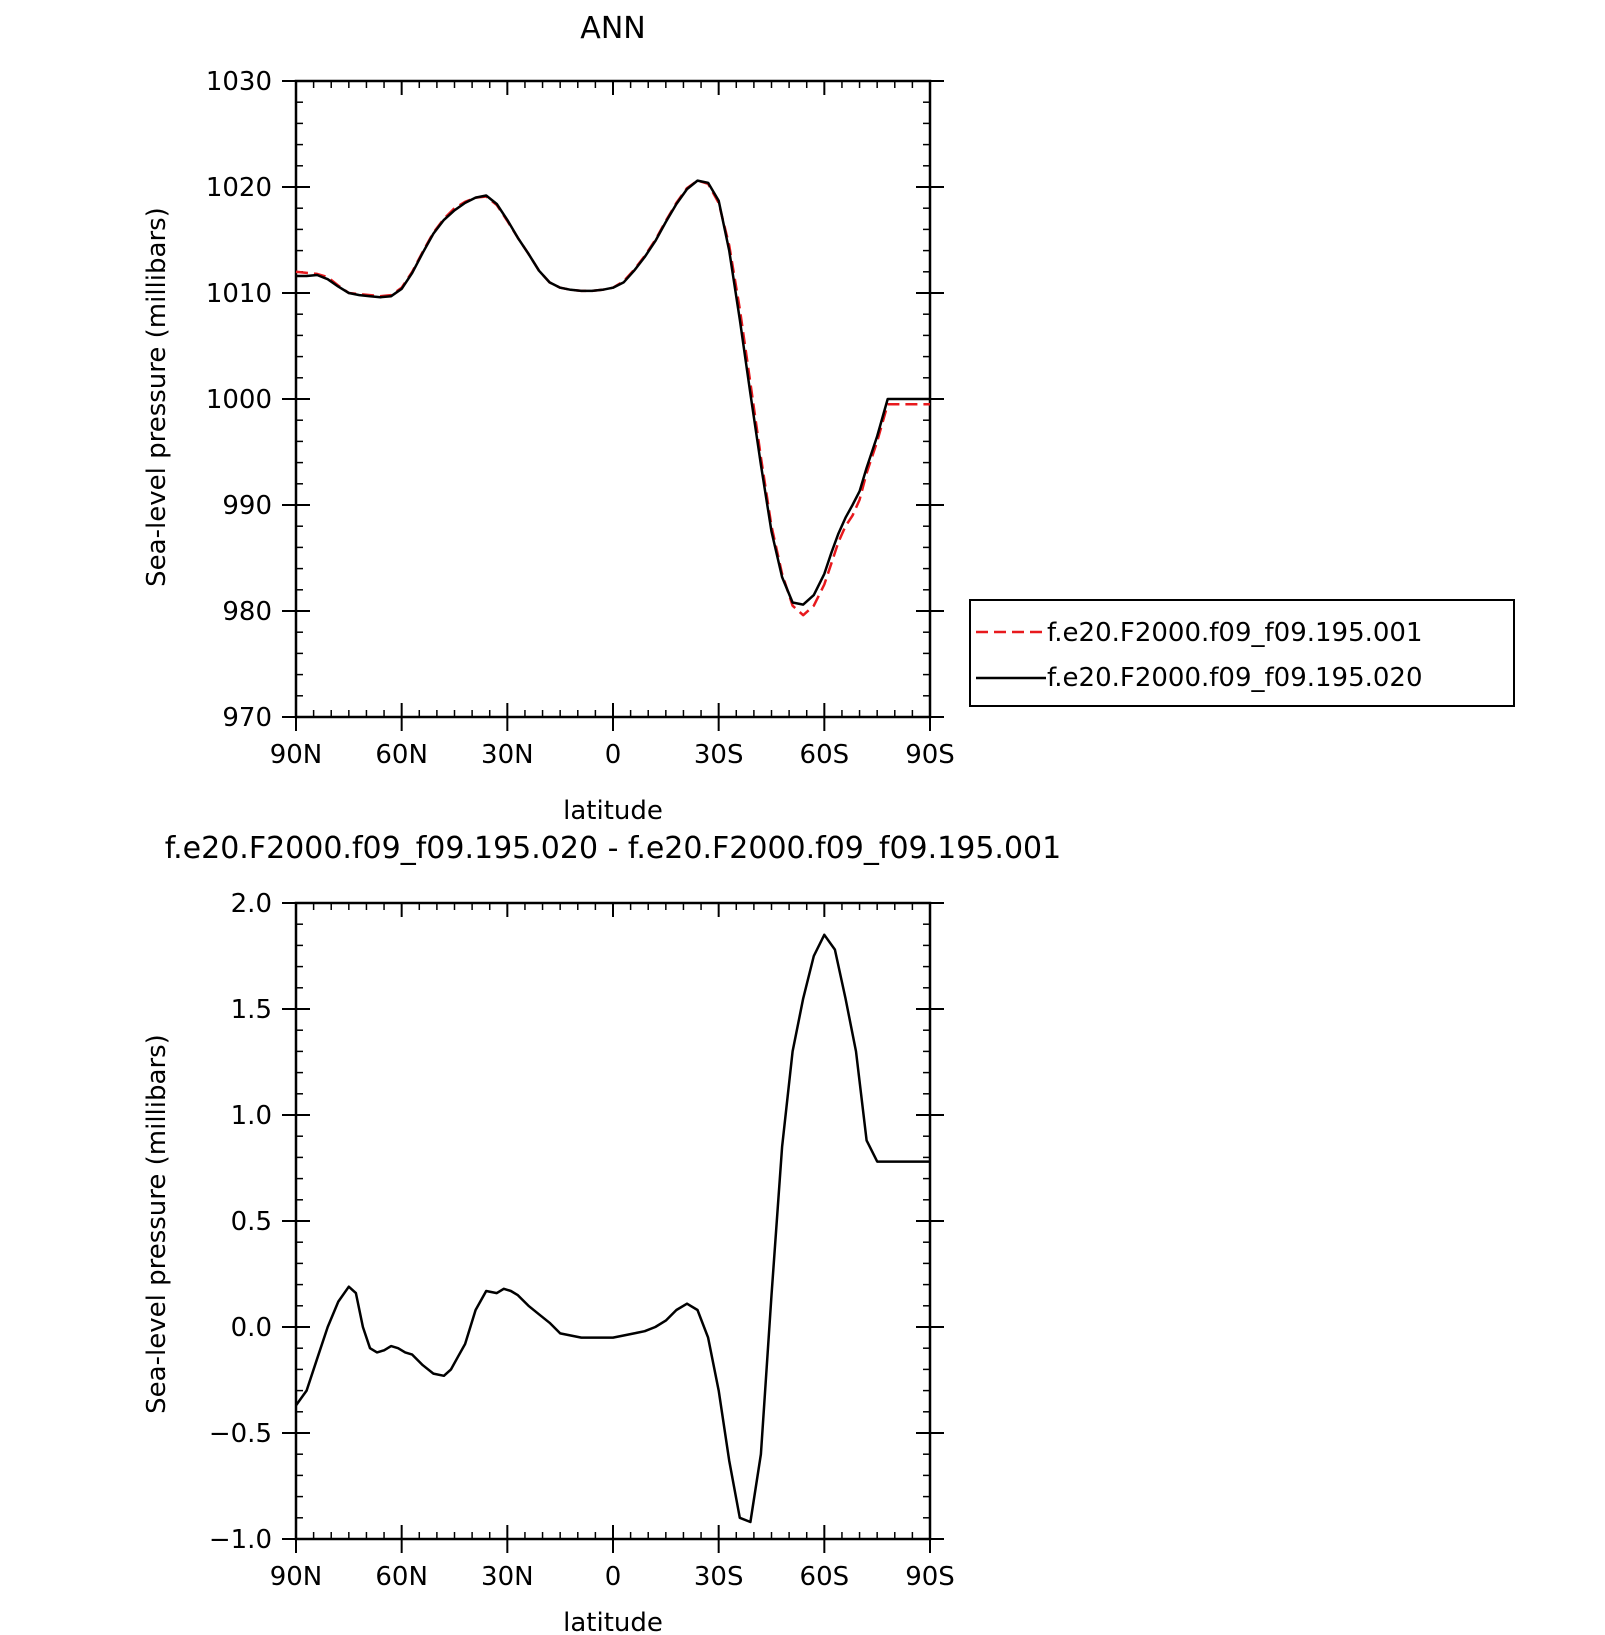 The height and width of the screenshot is (1635, 1605). What do you see at coordinates (240, 1540) in the screenshot?
I see `y-tick-label: −1.0` at bounding box center [240, 1540].